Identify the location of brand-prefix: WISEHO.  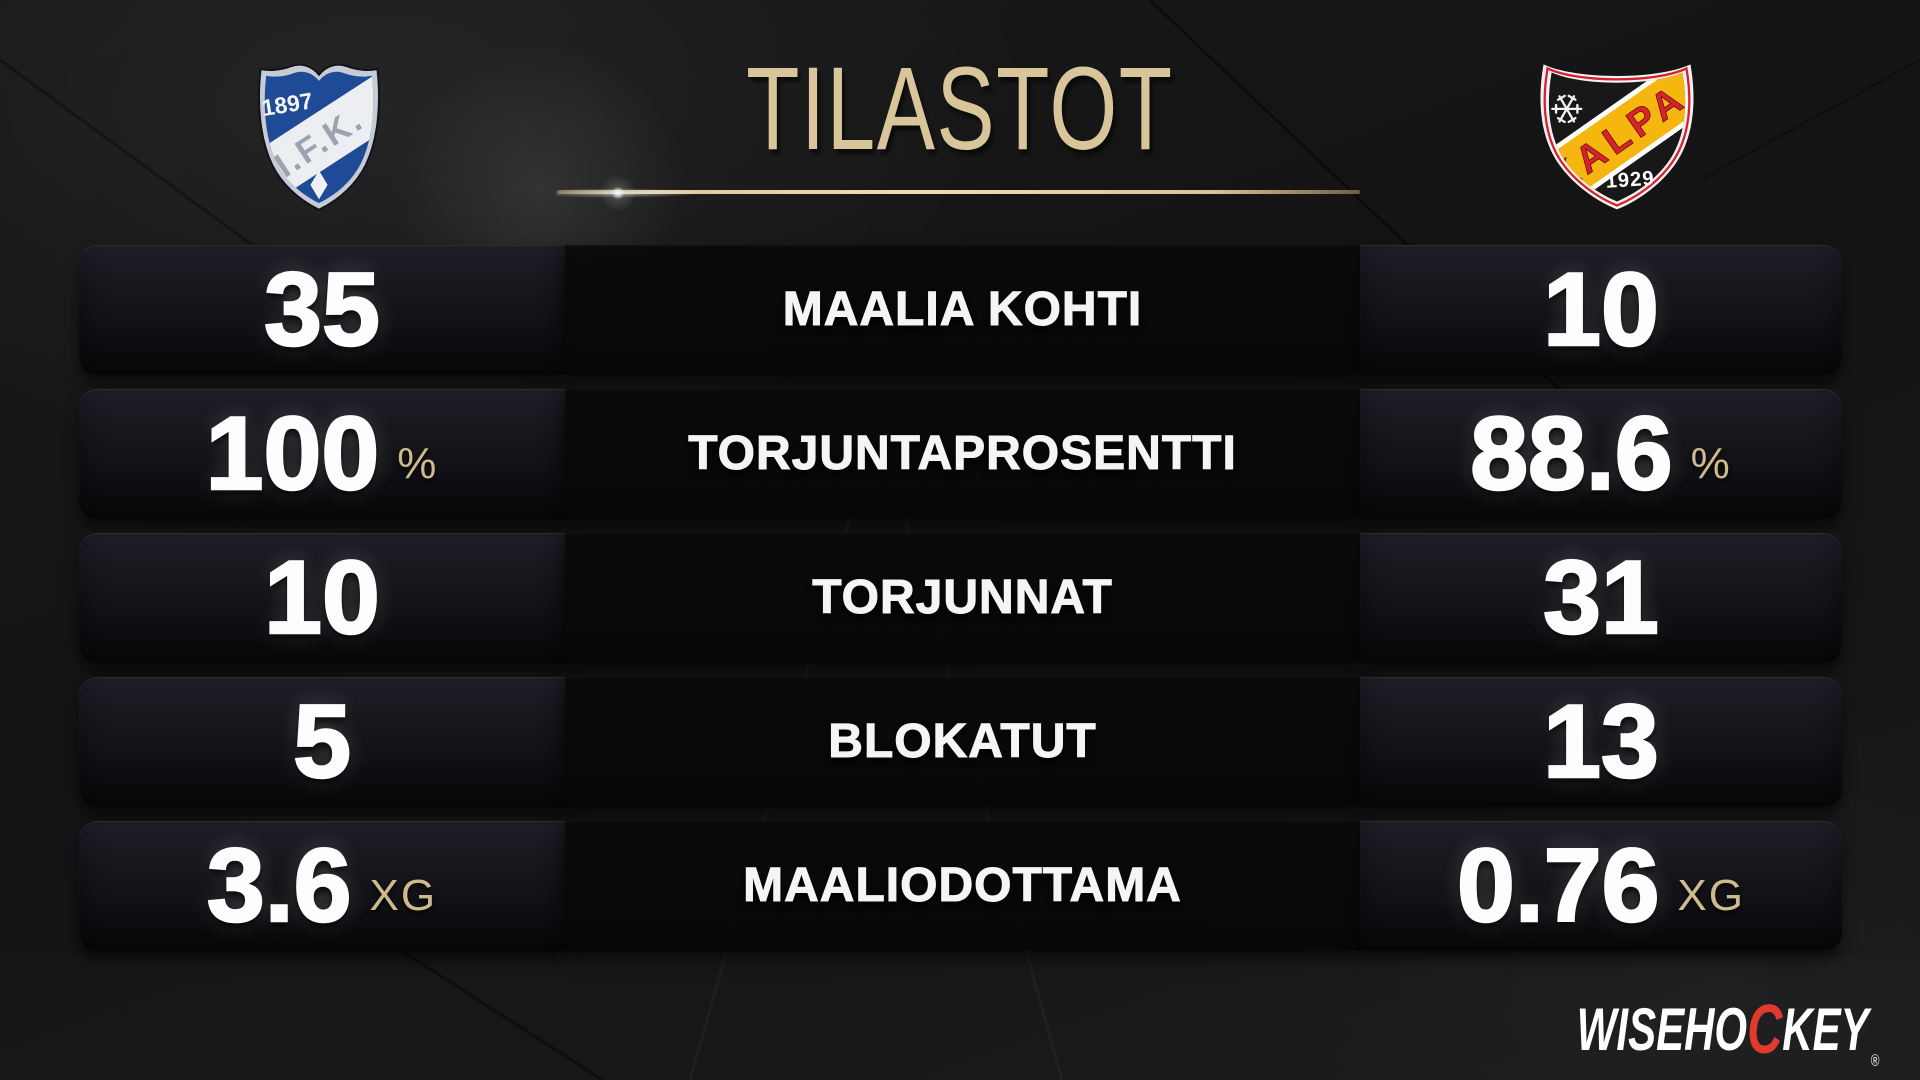
(1662, 1029).